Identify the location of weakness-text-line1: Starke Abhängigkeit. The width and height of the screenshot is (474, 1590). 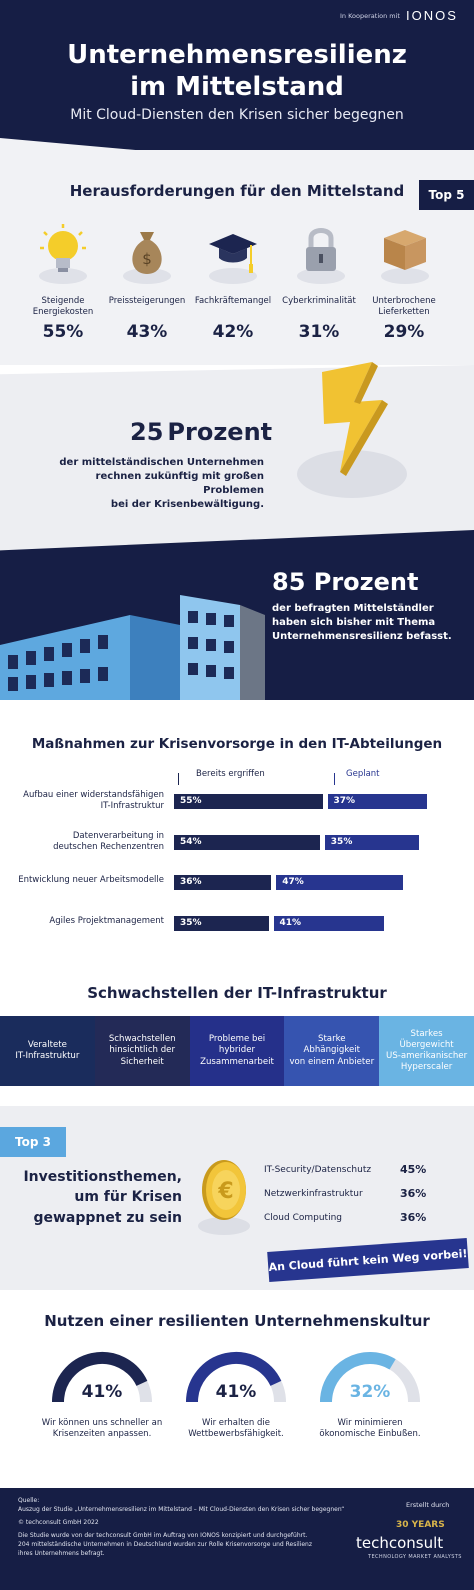
(332, 1045).